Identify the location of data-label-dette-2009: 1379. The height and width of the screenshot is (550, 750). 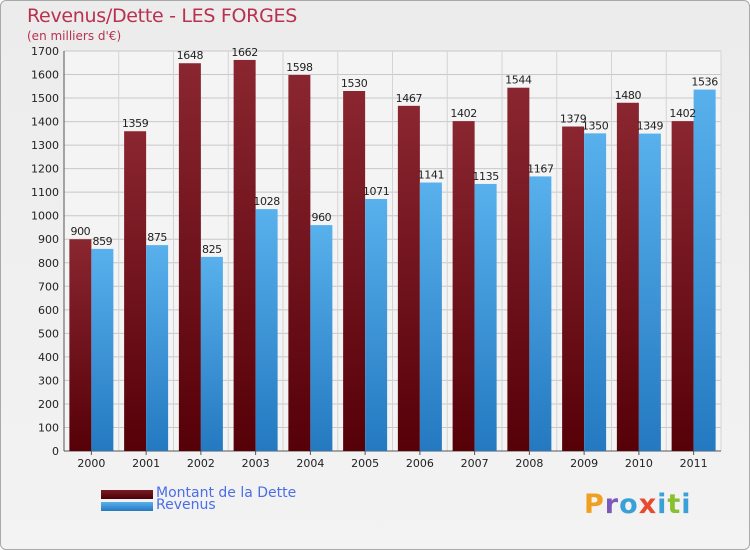
(573, 119).